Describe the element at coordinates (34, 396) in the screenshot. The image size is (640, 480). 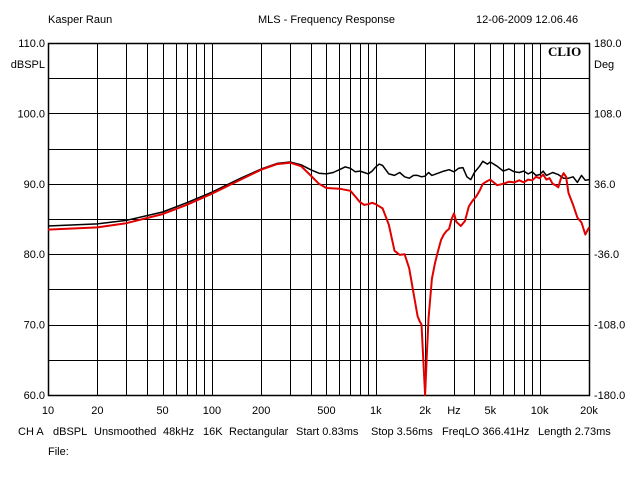
I see `y-tick-label: 60.0` at that location.